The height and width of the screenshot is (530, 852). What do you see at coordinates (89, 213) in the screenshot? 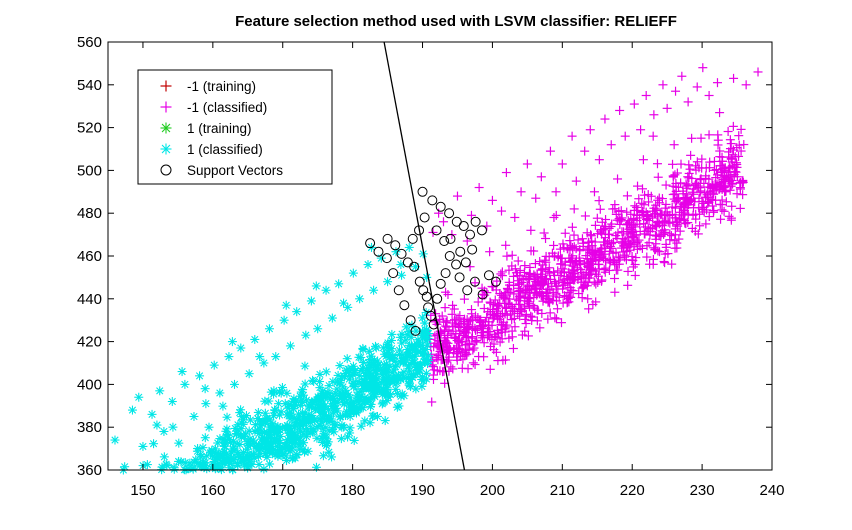
I see `y-tick-label: 480` at bounding box center [89, 213].